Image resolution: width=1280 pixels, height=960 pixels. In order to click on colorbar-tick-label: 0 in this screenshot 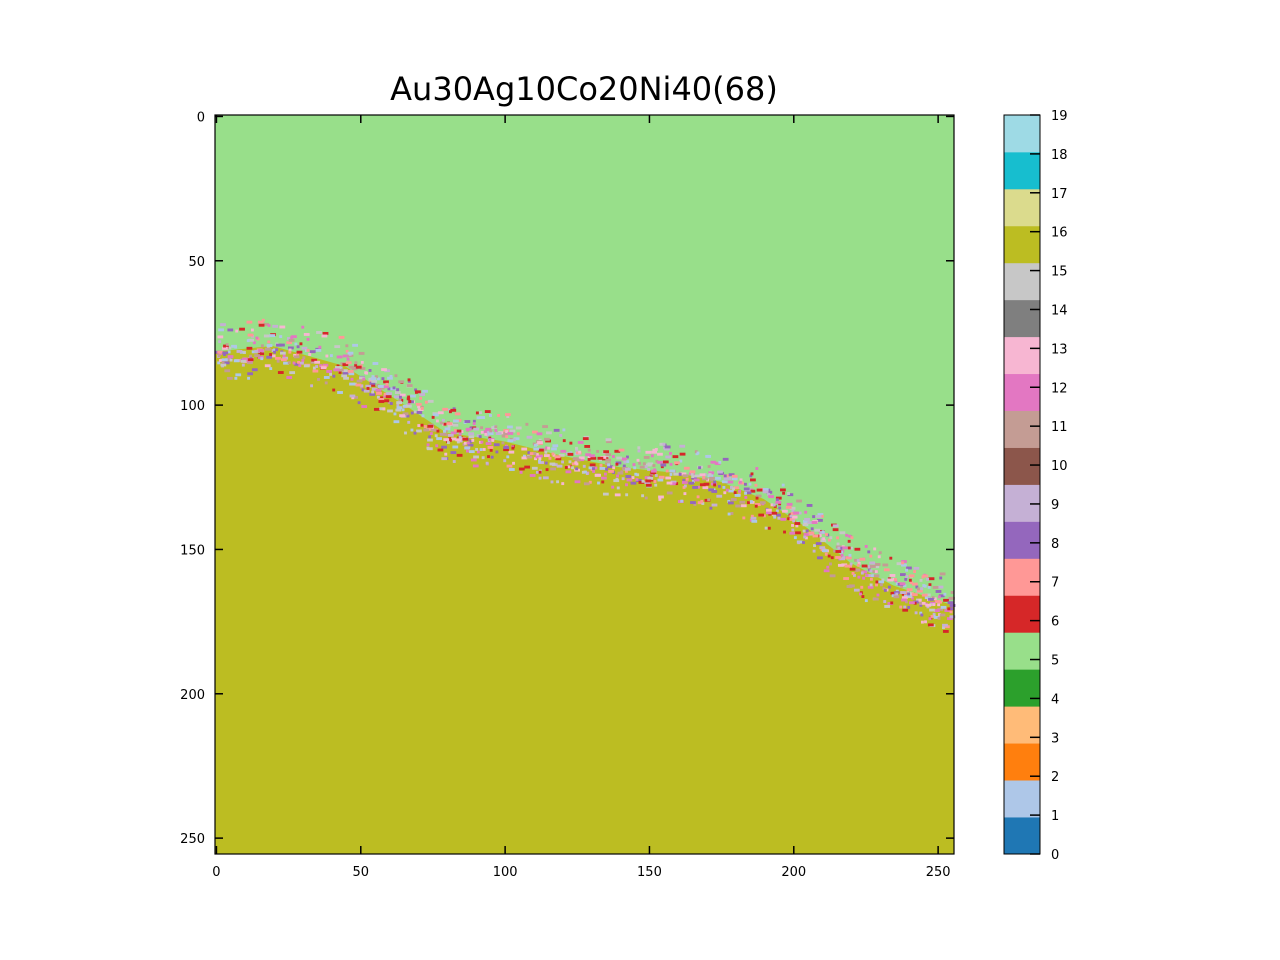, I will do `click(1055, 855)`.